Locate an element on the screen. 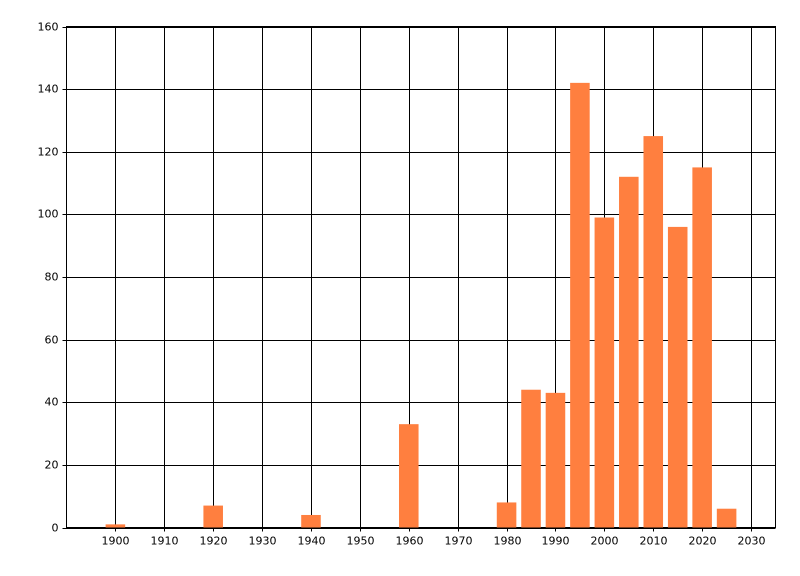 This screenshot has width=800, height=576. y-tick-label: 60 is located at coordinates (52, 340).